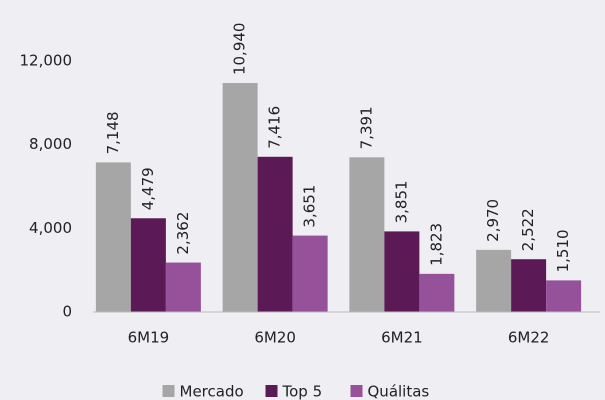 The height and width of the screenshot is (400, 605). I want to click on value-label: 2,362, so click(183, 233).